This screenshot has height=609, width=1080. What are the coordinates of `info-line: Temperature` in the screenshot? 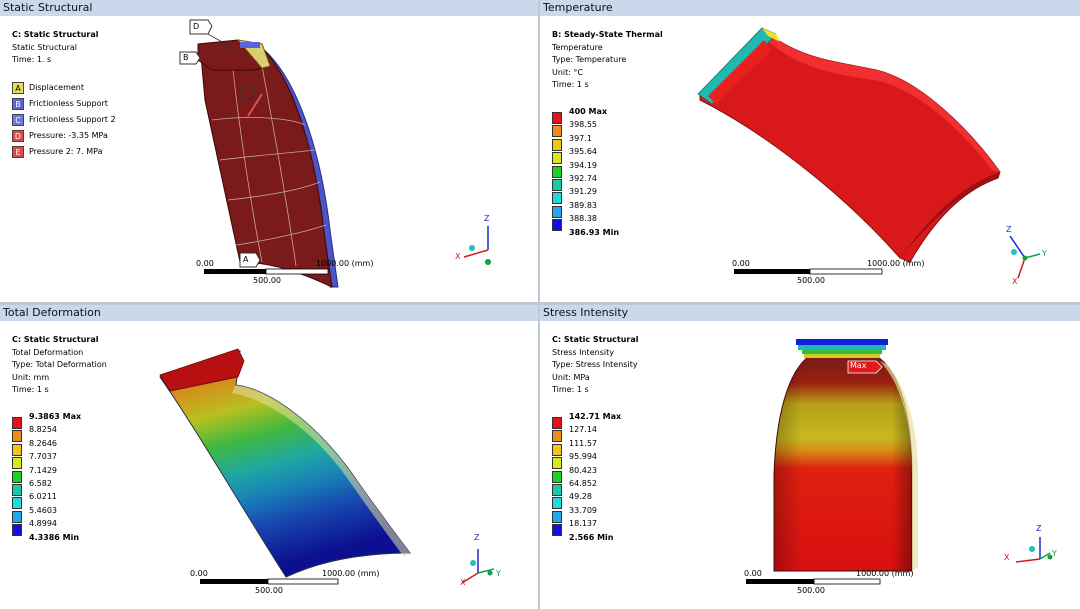 It's located at (577, 47).